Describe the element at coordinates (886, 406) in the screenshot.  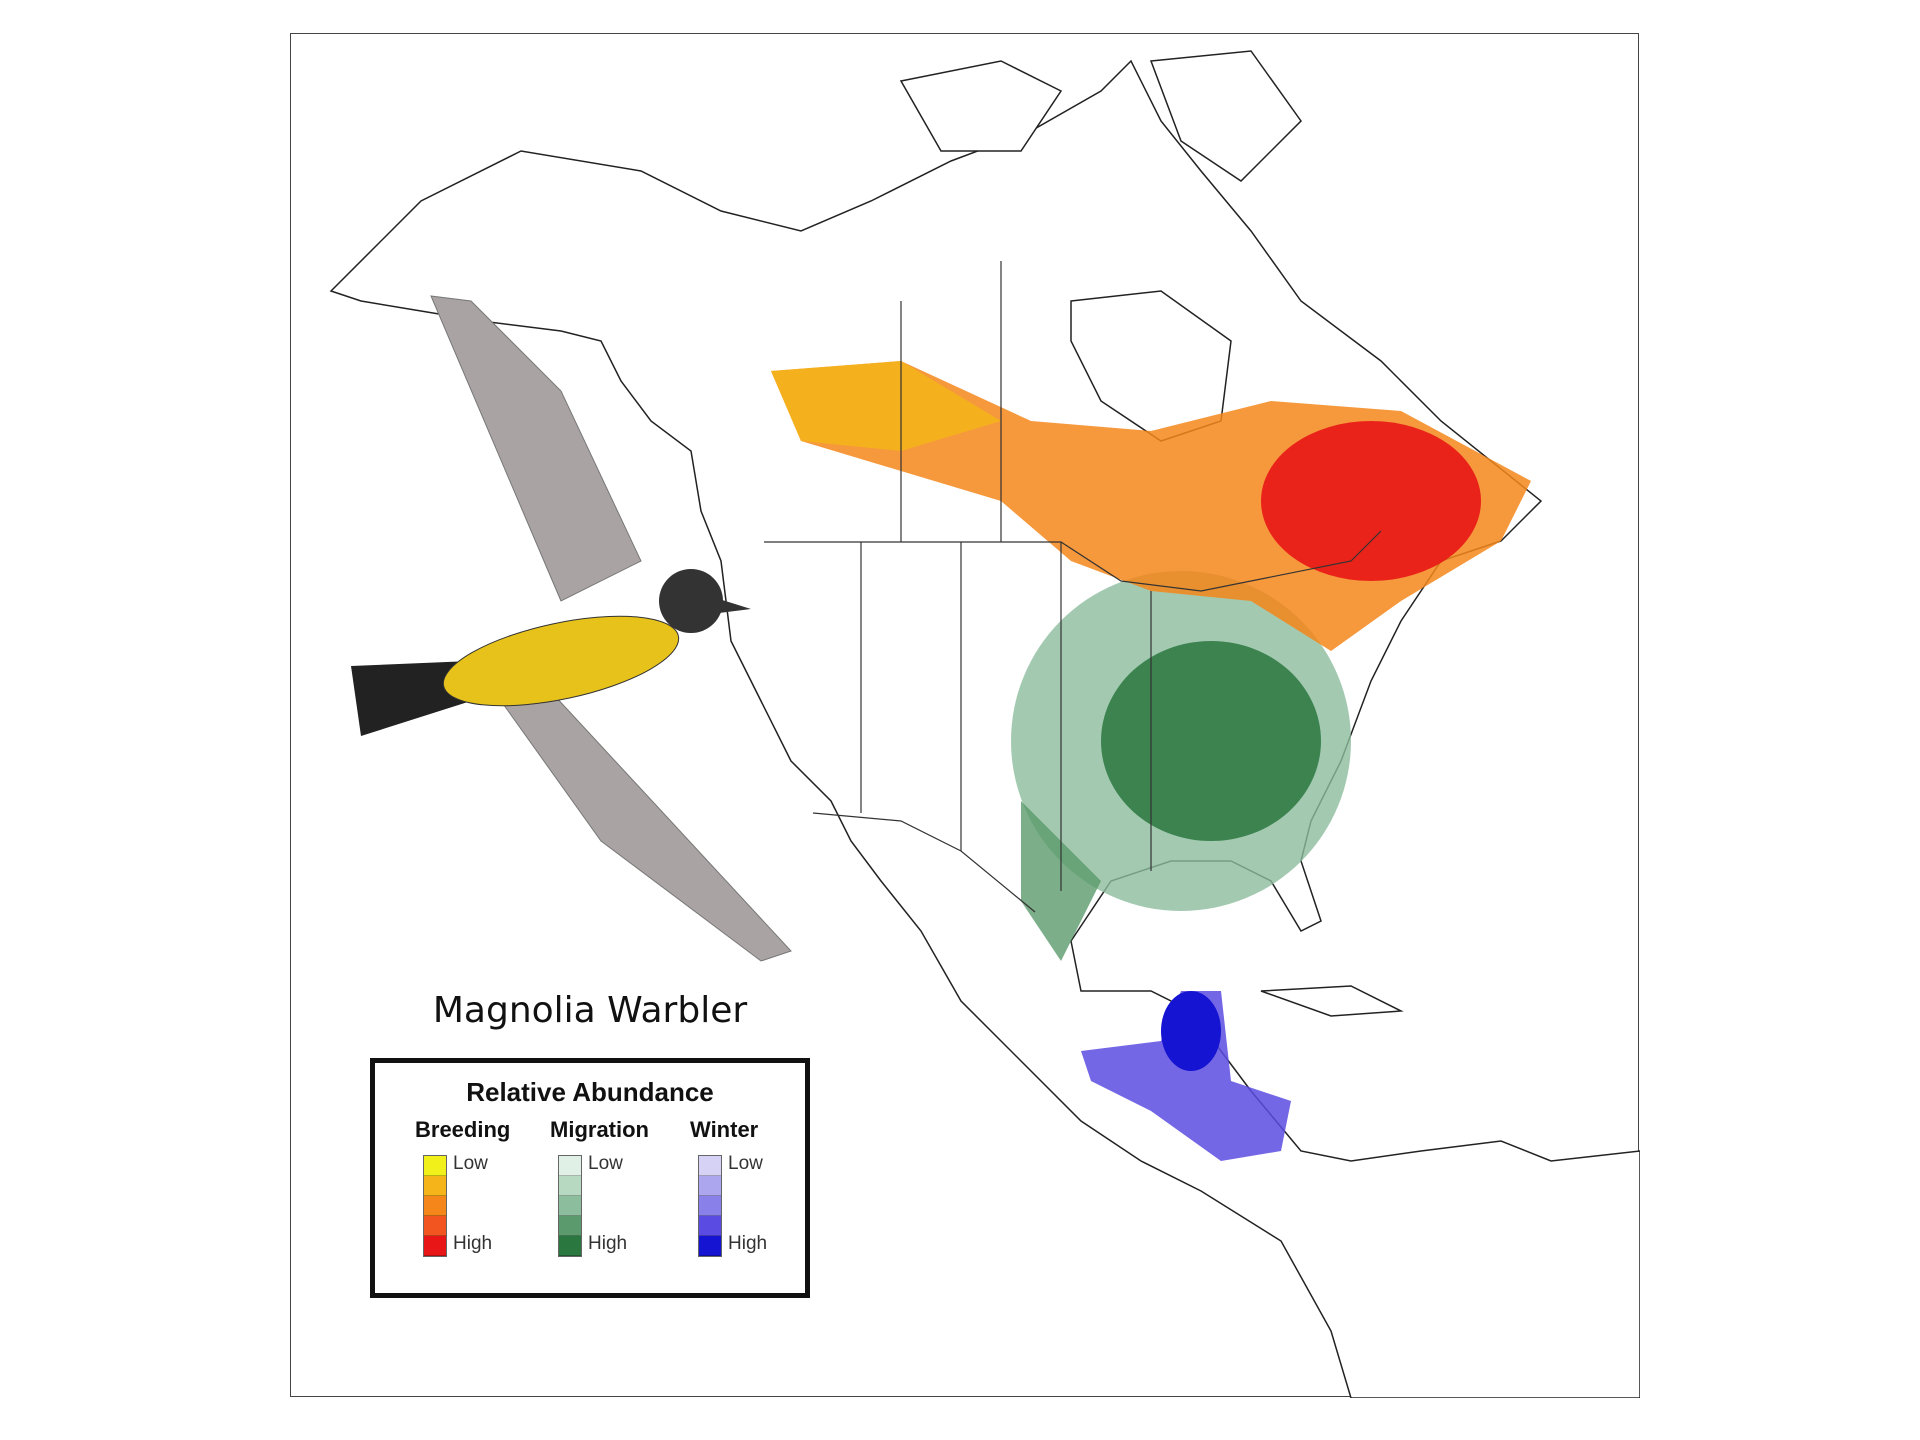
I see `breeding-range-west` at that location.